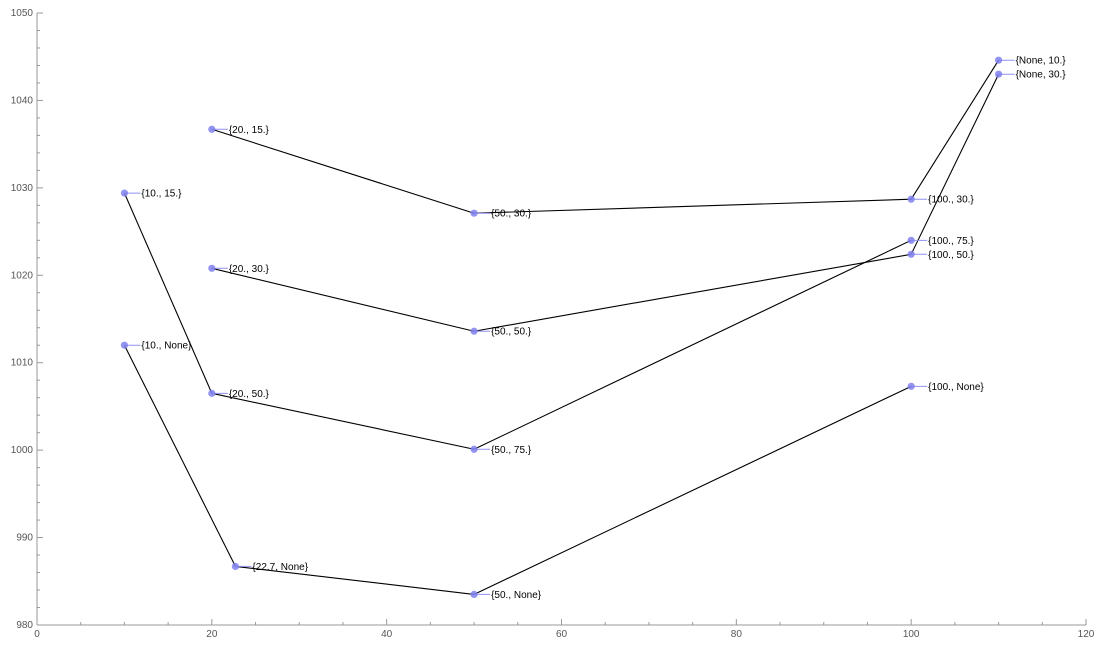  Describe the element at coordinates (212, 634) in the screenshot. I see `x-tick-label: 20` at that location.